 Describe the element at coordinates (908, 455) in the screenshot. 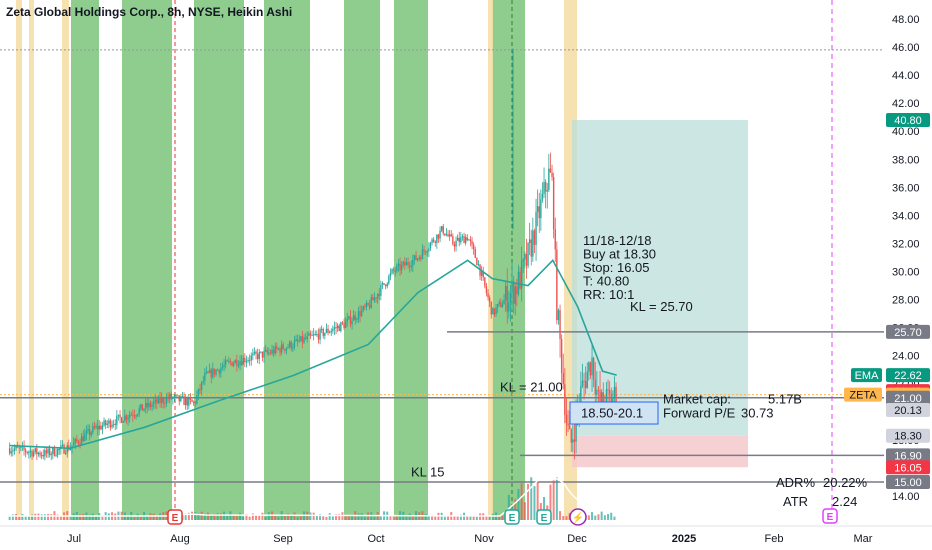

I see `price-tag` at that location.